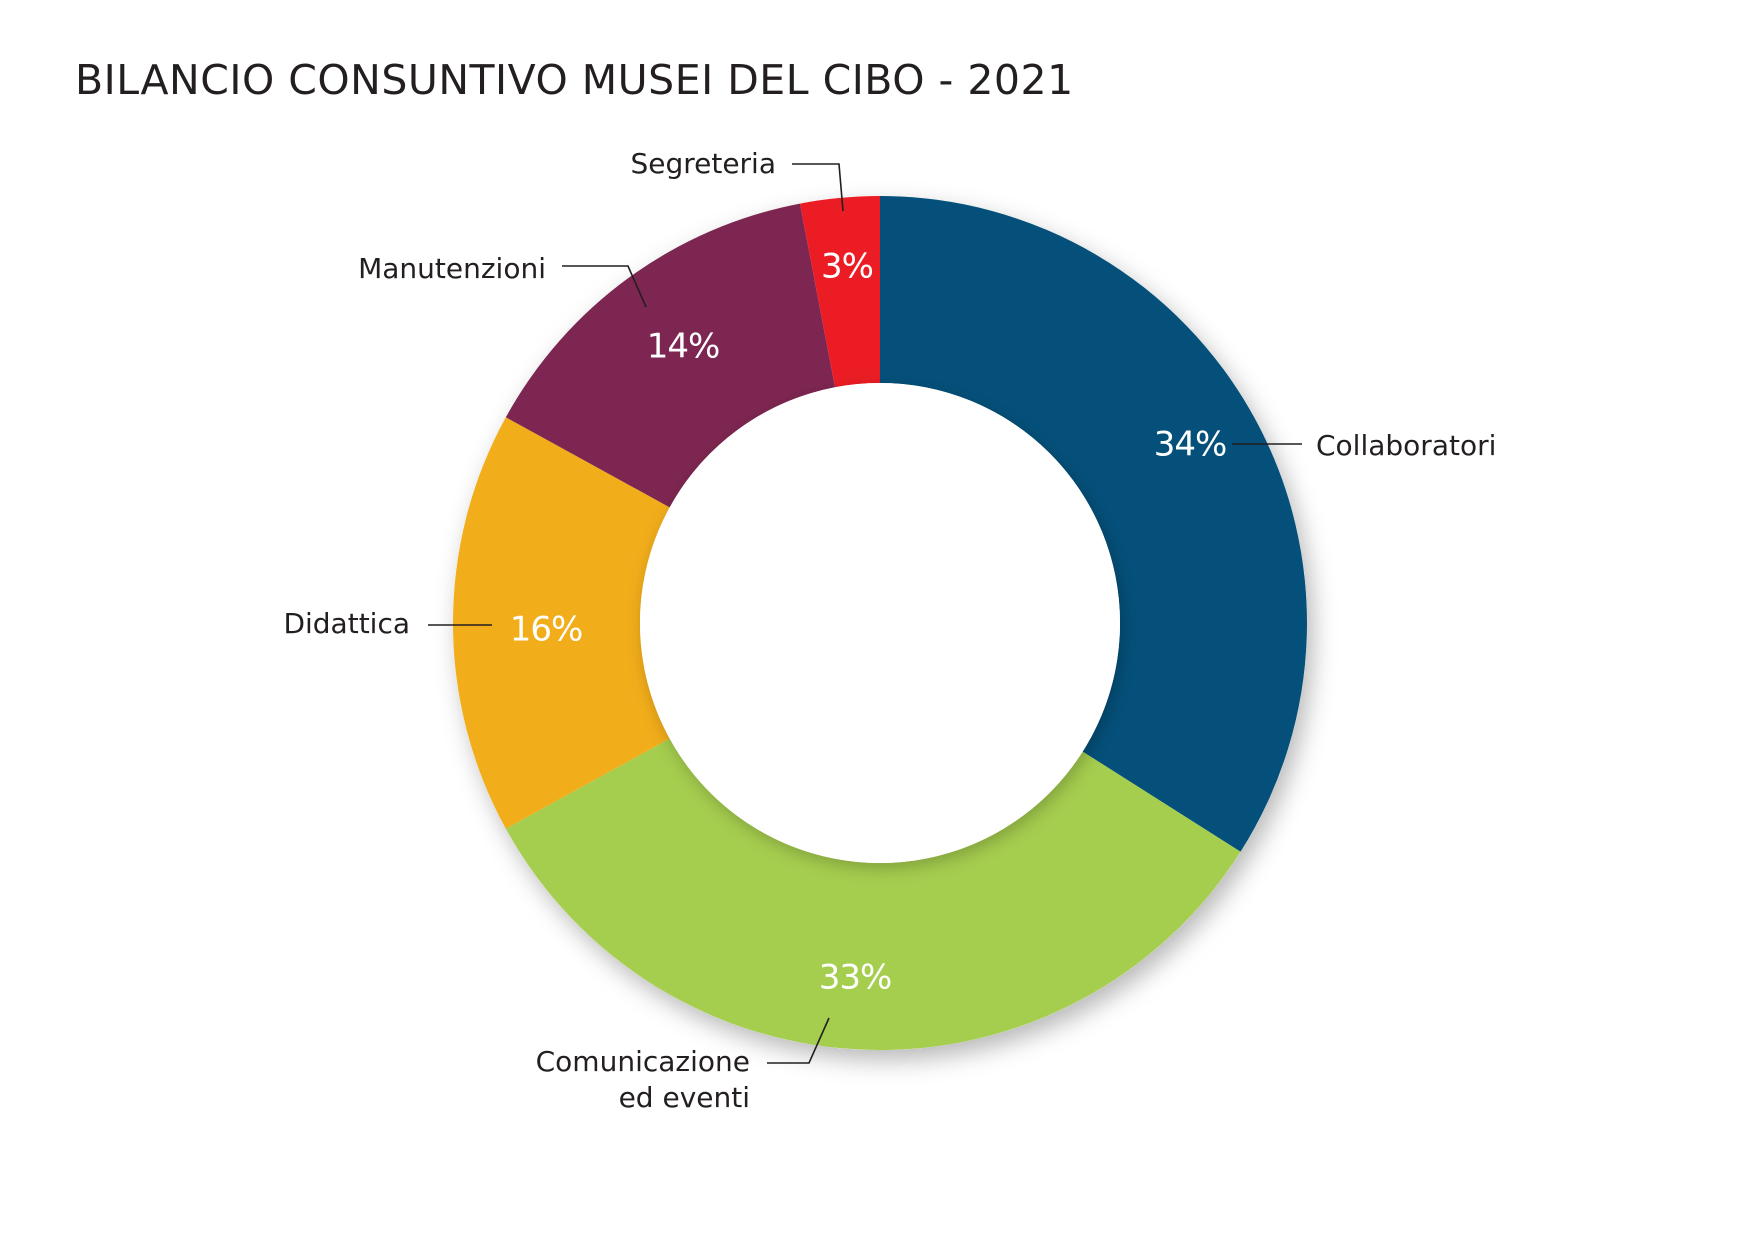 The image size is (1754, 1241). Describe the element at coordinates (1406, 445) in the screenshot. I see `category-label-collaboratori: Collaboratori` at that location.